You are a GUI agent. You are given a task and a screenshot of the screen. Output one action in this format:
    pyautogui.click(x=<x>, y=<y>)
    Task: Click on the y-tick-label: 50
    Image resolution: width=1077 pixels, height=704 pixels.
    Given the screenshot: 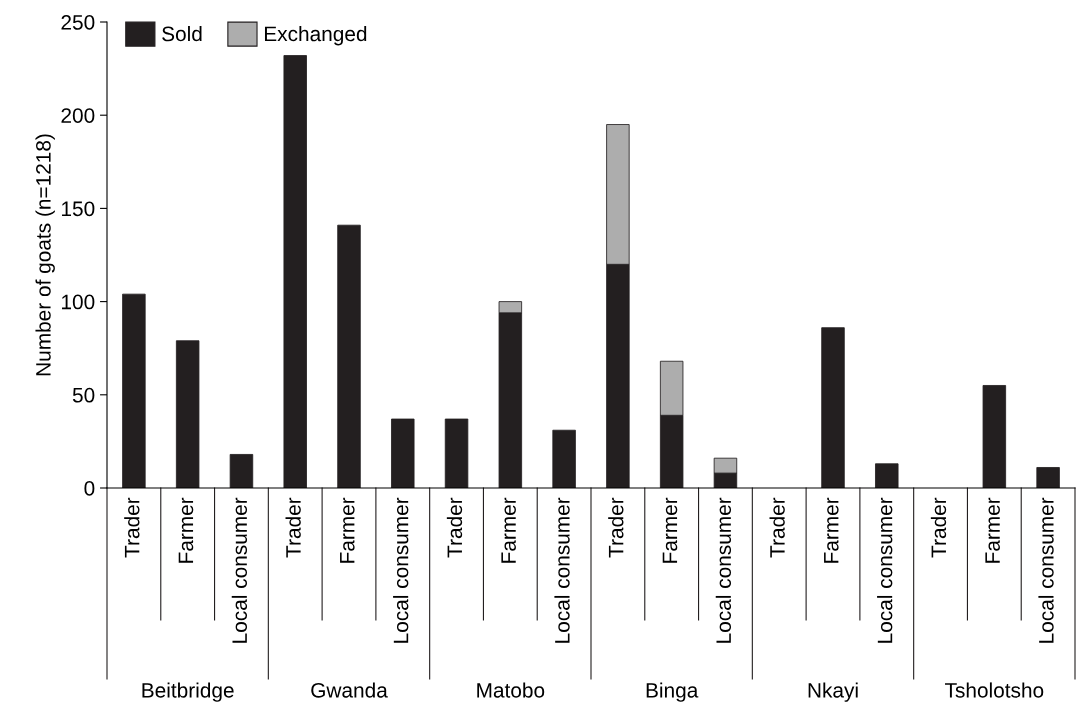 What is the action you would take?
    pyautogui.click(x=83, y=395)
    